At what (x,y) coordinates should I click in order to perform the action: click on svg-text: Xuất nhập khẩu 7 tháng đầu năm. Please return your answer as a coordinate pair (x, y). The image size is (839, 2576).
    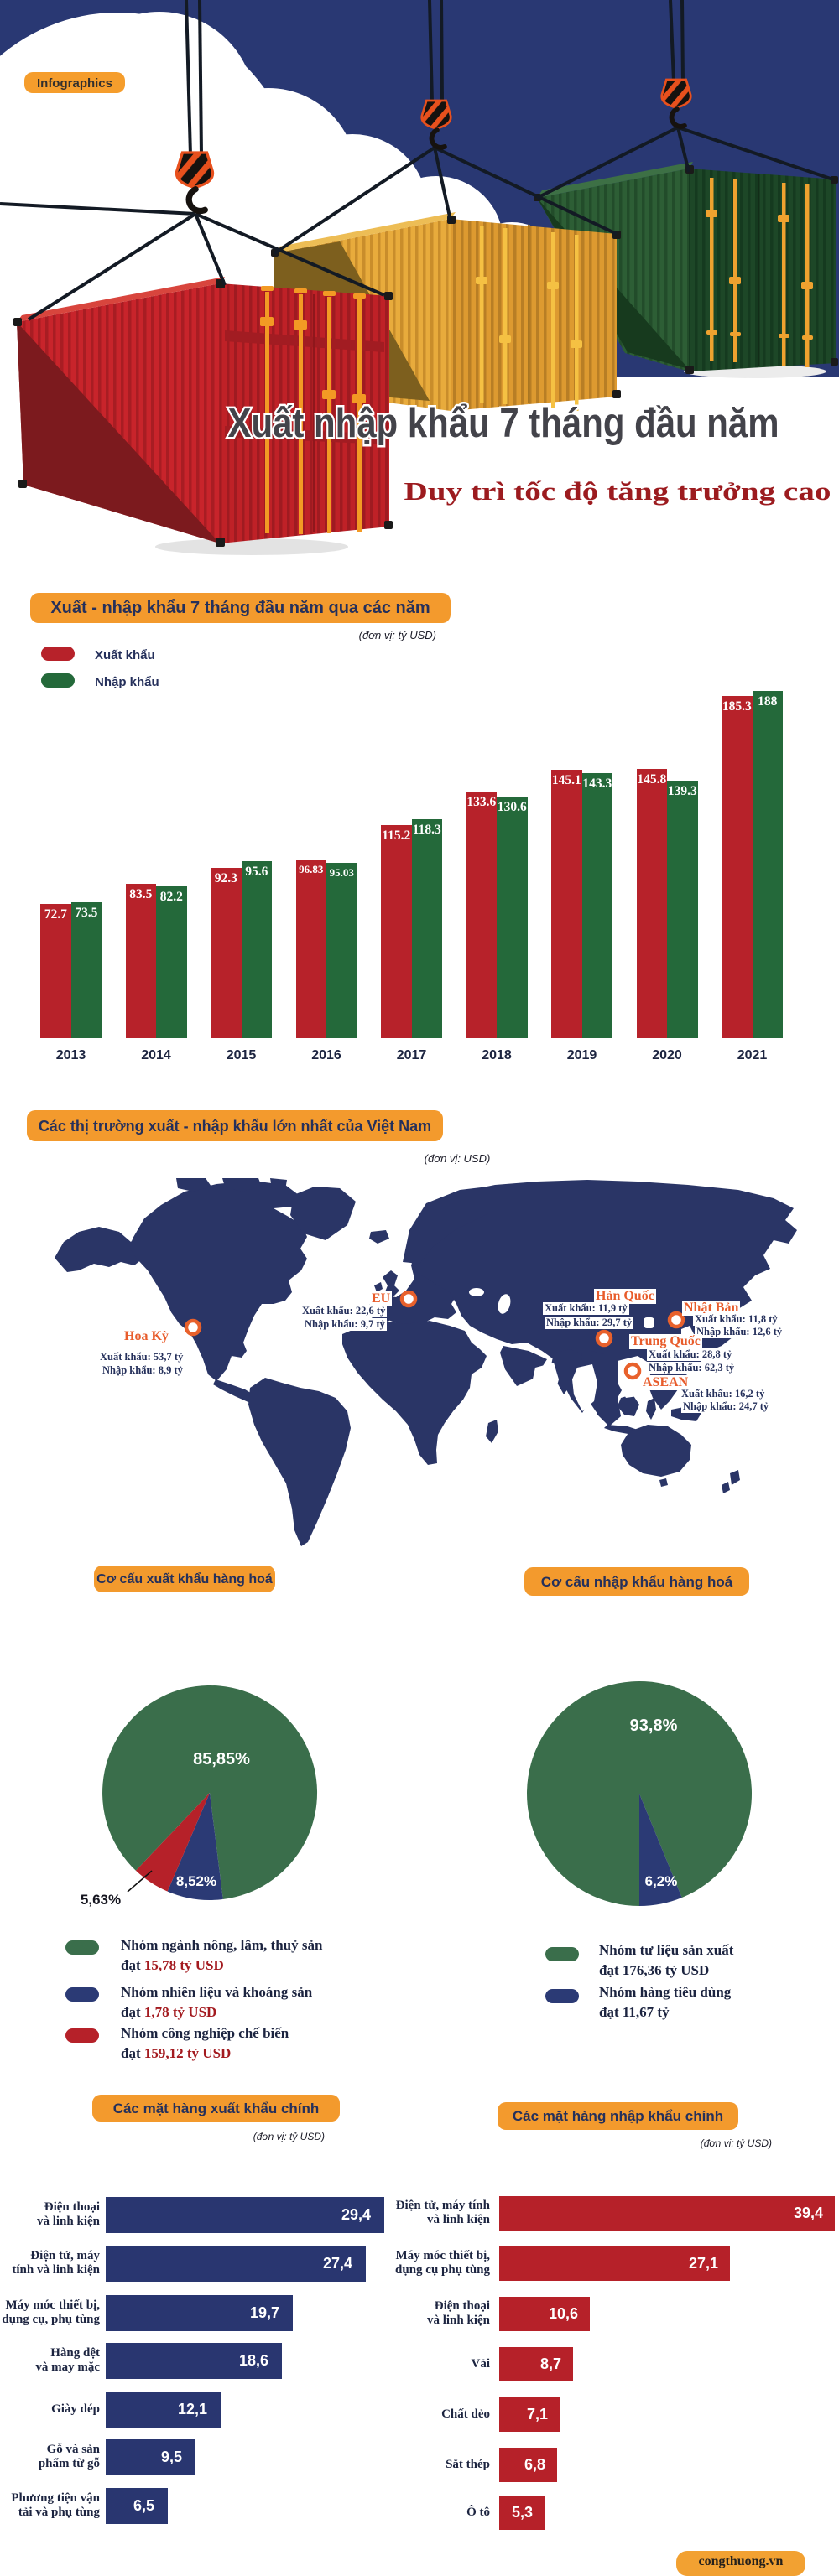
    Looking at the image, I should click on (503, 423).